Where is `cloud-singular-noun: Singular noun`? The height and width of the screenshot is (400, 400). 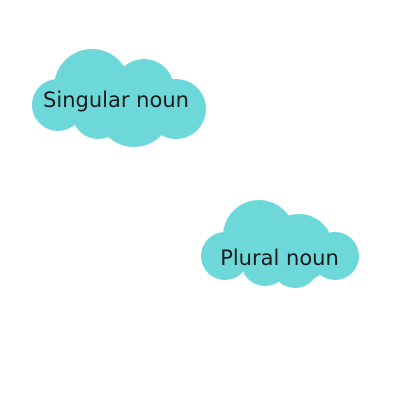
cloud-singular-noun: Singular noun is located at coordinates (116, 97).